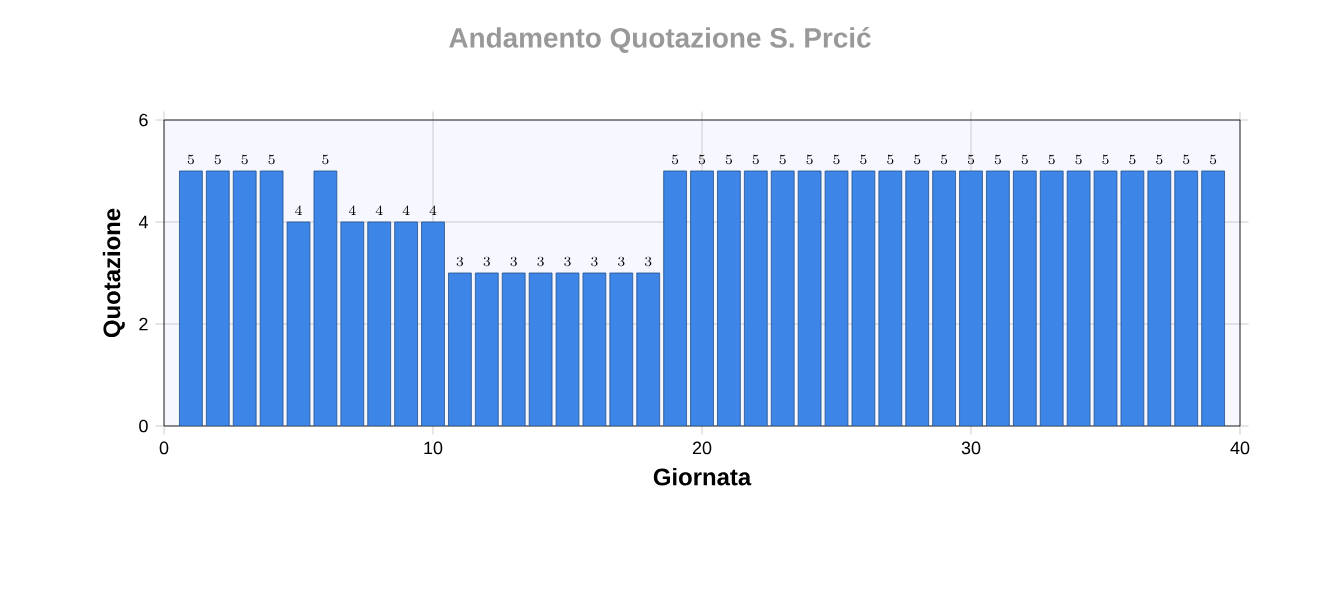  Describe the element at coordinates (702, 476) in the screenshot. I see `x-axis-title: Giornata` at that location.